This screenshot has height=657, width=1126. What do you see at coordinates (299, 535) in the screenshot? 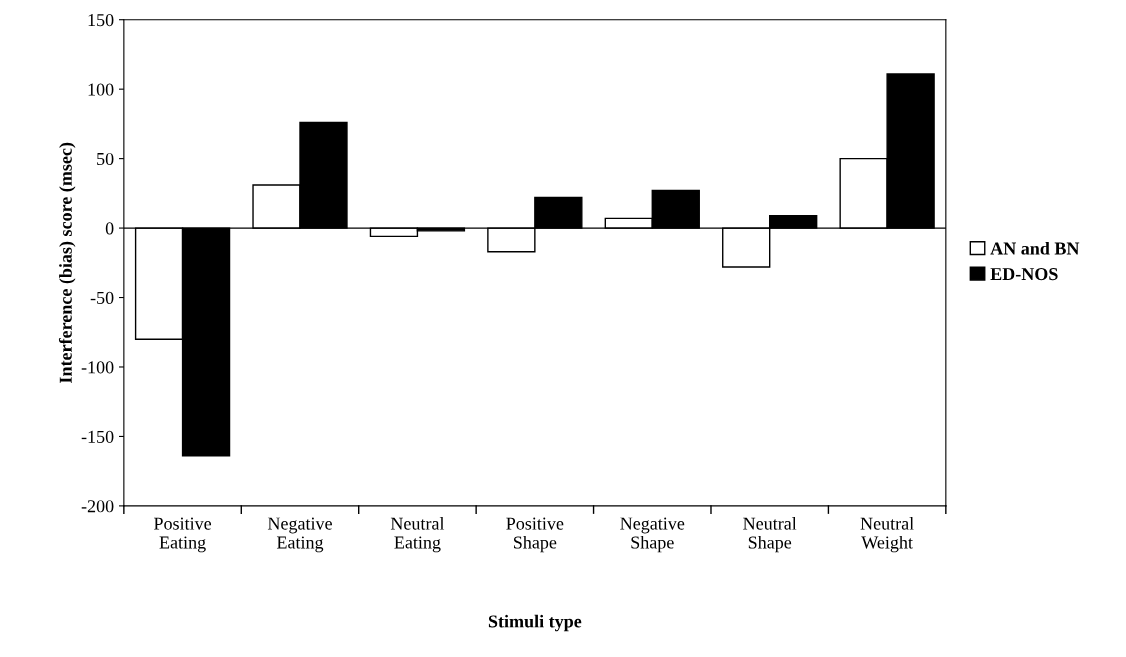
I see `x-tick-label: Negative Eating` at bounding box center [299, 535].